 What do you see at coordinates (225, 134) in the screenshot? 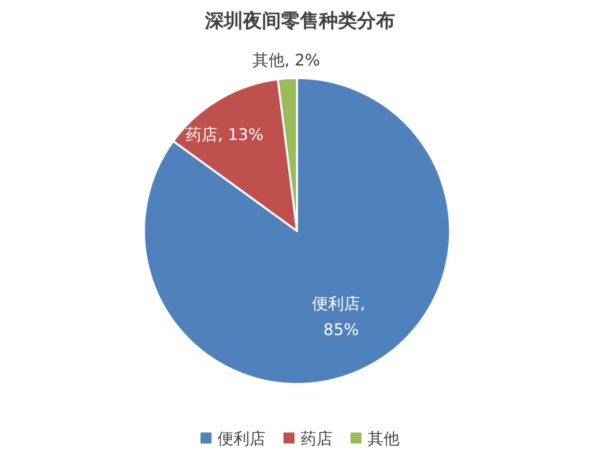
I see `data-label: 药店, 13%` at bounding box center [225, 134].